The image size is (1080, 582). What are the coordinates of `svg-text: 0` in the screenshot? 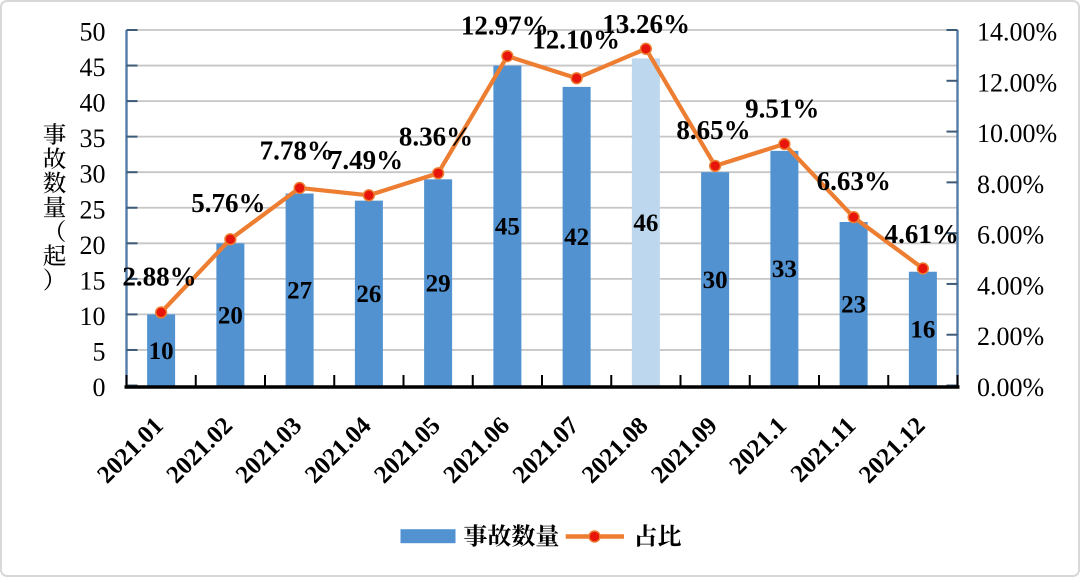 It's located at (99, 387).